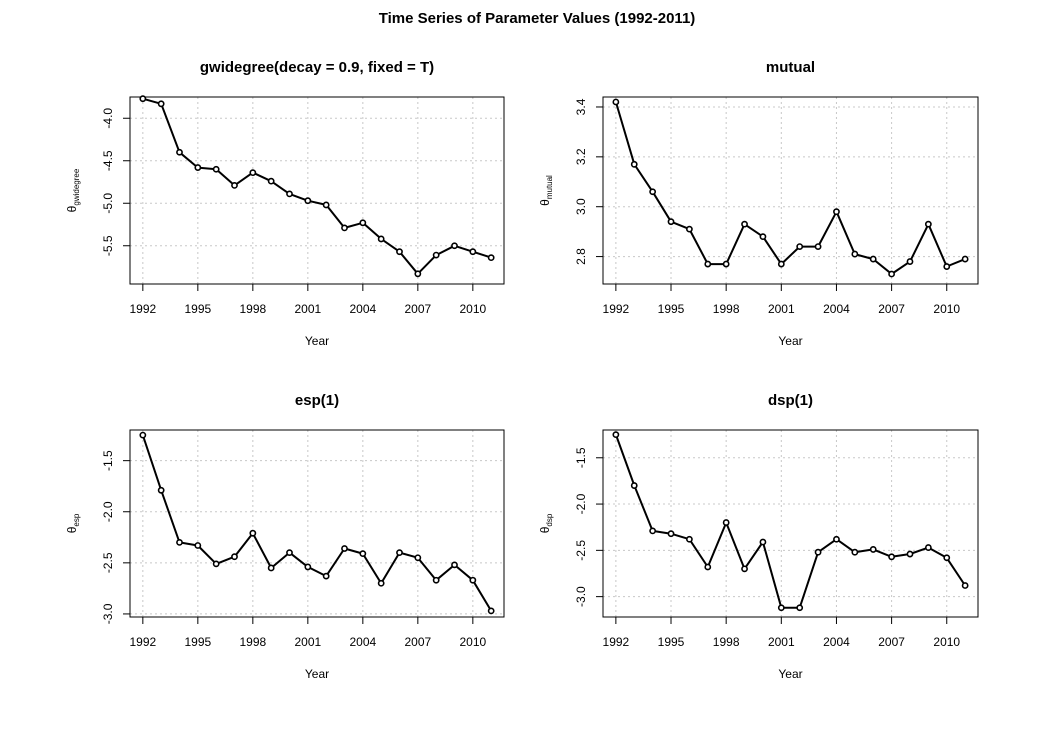  What do you see at coordinates (108, 562) in the screenshot?
I see `y-tick-label: -2.5` at bounding box center [108, 562].